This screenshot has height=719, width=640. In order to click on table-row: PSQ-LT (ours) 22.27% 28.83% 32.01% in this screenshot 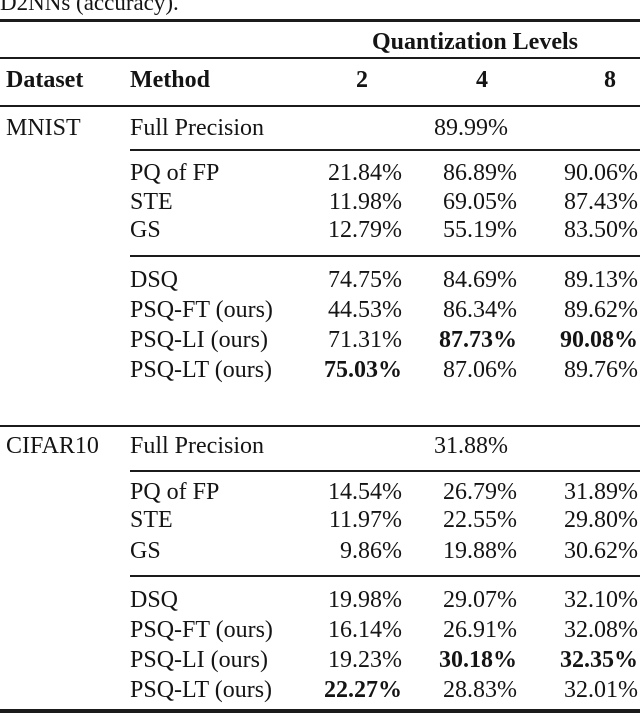, I will do `click(320, 690)`.